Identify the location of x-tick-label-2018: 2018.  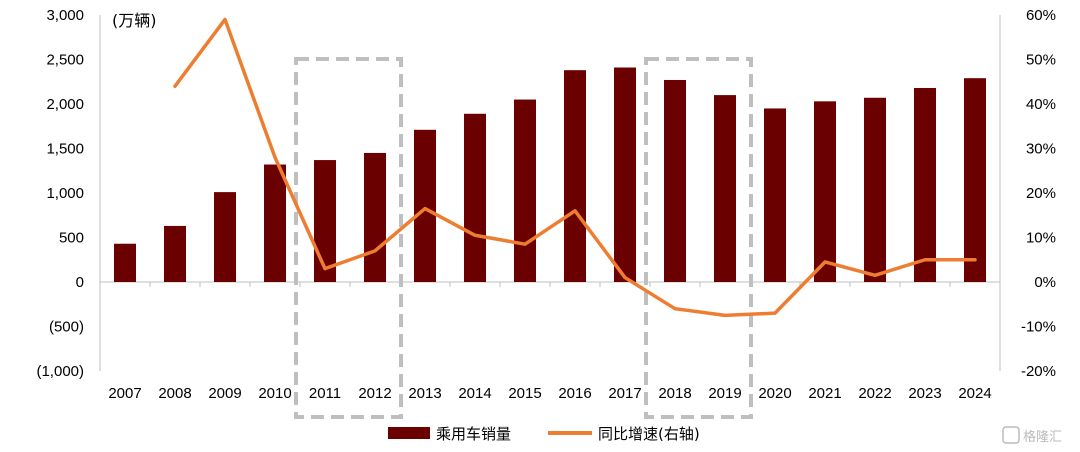
(674, 393).